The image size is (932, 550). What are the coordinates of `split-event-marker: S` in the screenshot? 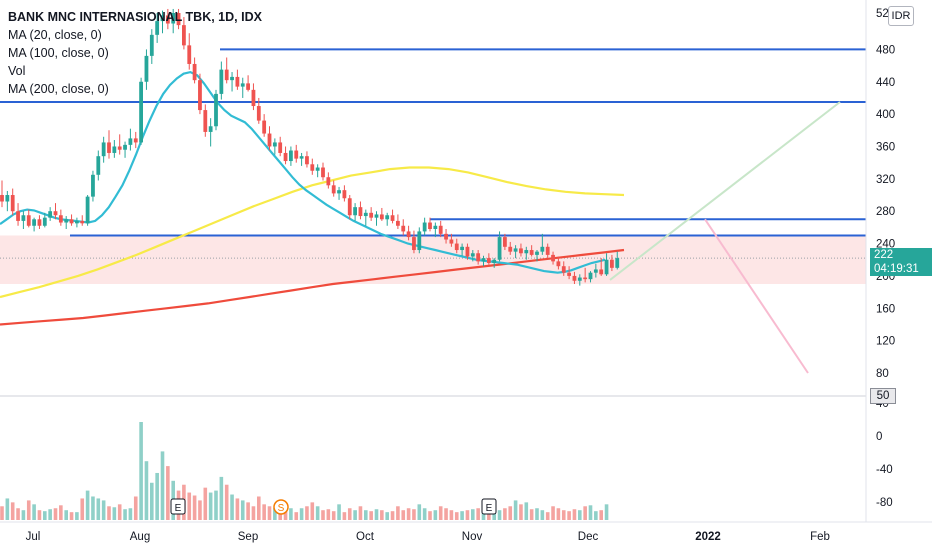 It's located at (281, 507).